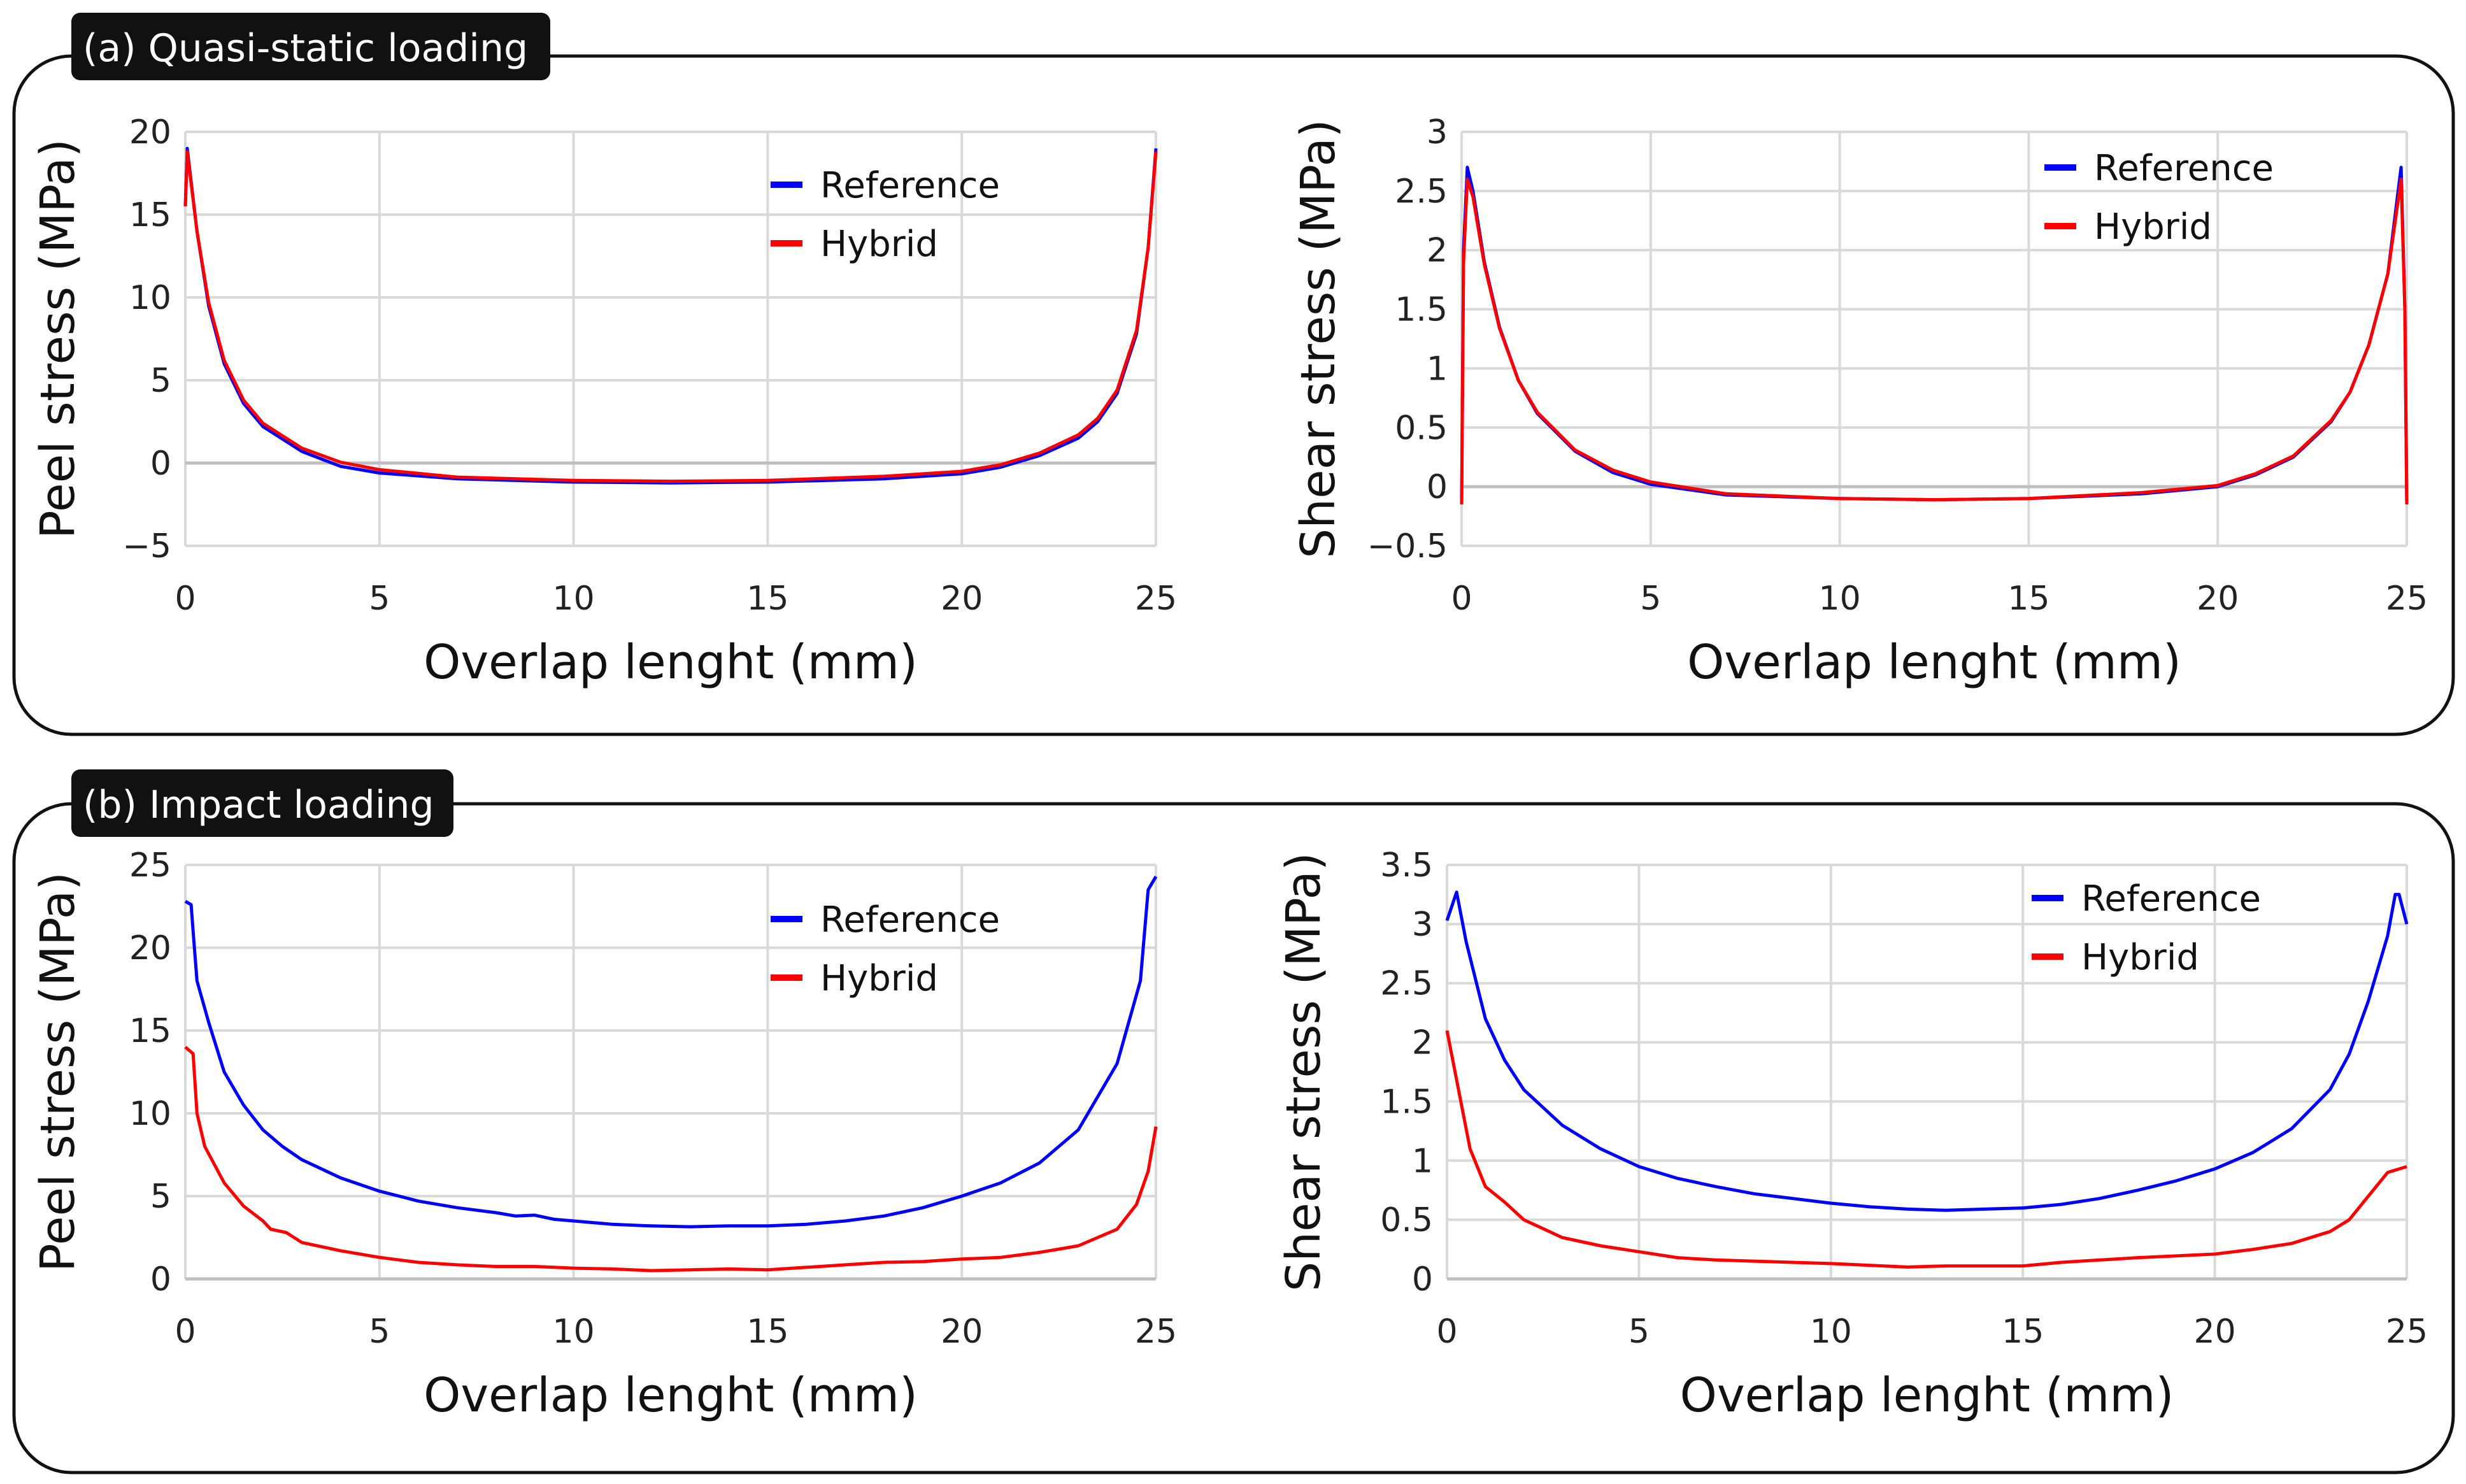  Describe the element at coordinates (150, 865) in the screenshot. I see `y-tick-label: 25` at that location.